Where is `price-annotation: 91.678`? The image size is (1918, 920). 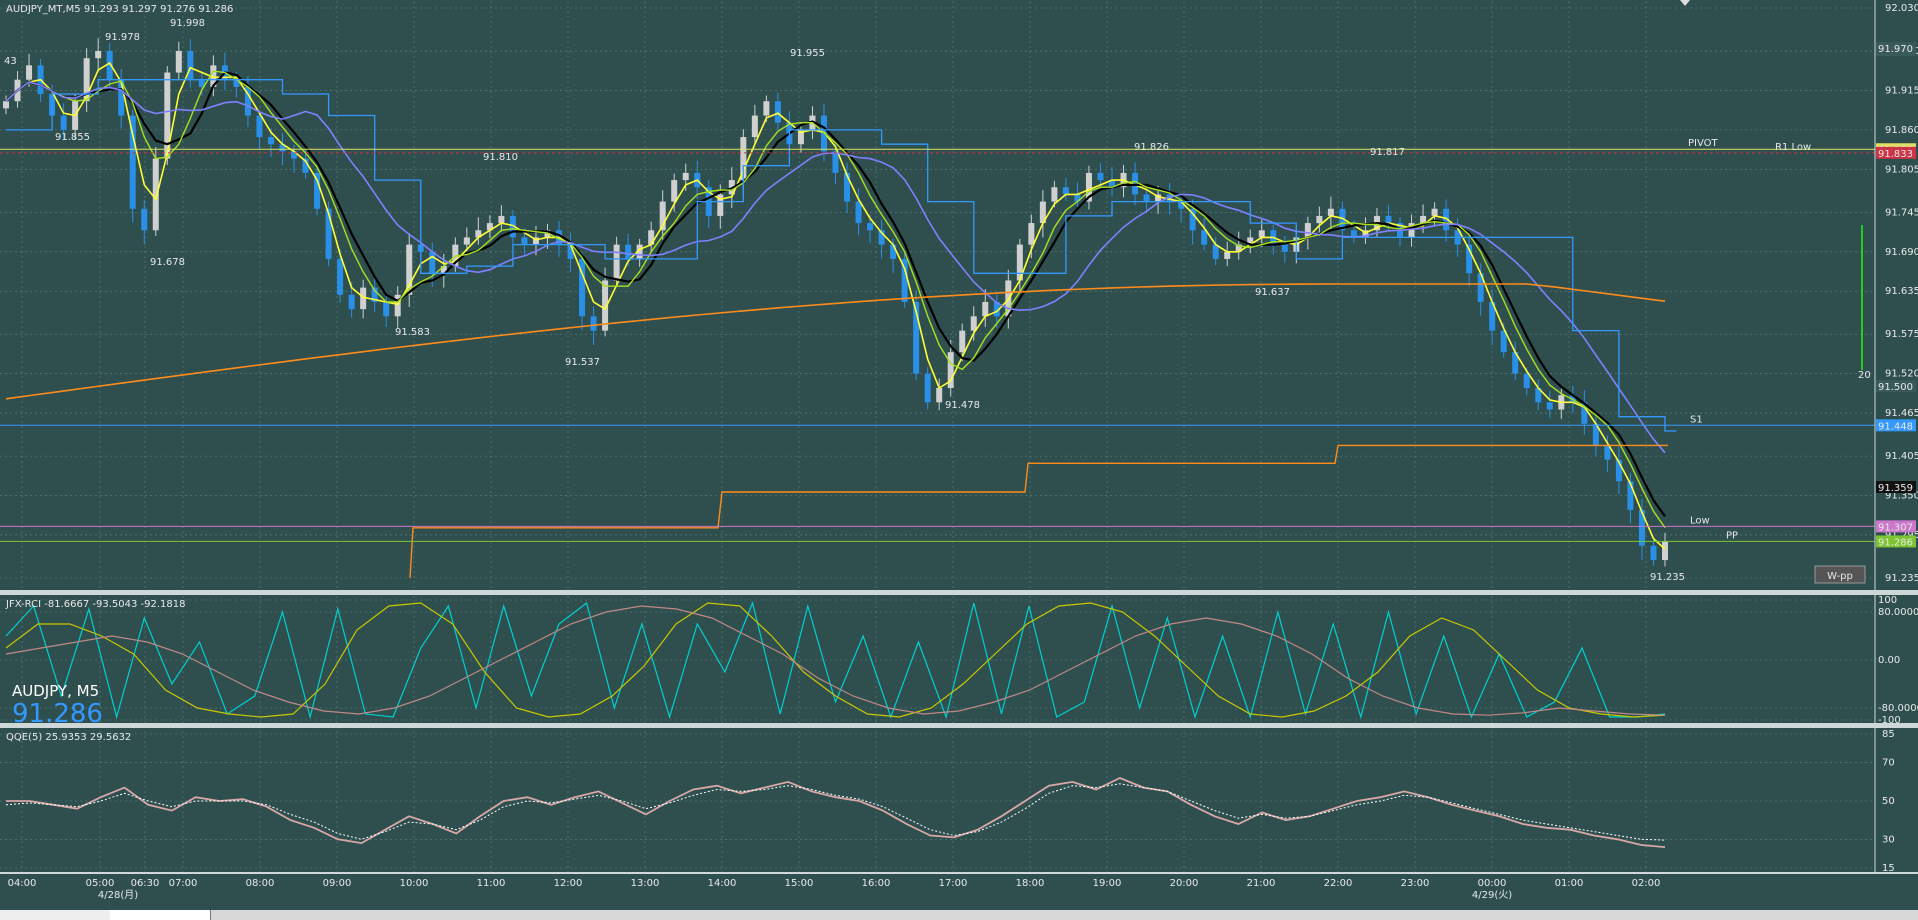 price-annotation: 91.678 is located at coordinates (167, 262).